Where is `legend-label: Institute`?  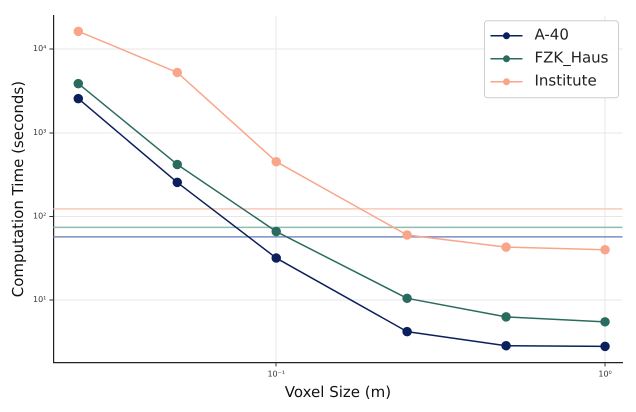
legend-label: Institute is located at coordinates (565, 81).